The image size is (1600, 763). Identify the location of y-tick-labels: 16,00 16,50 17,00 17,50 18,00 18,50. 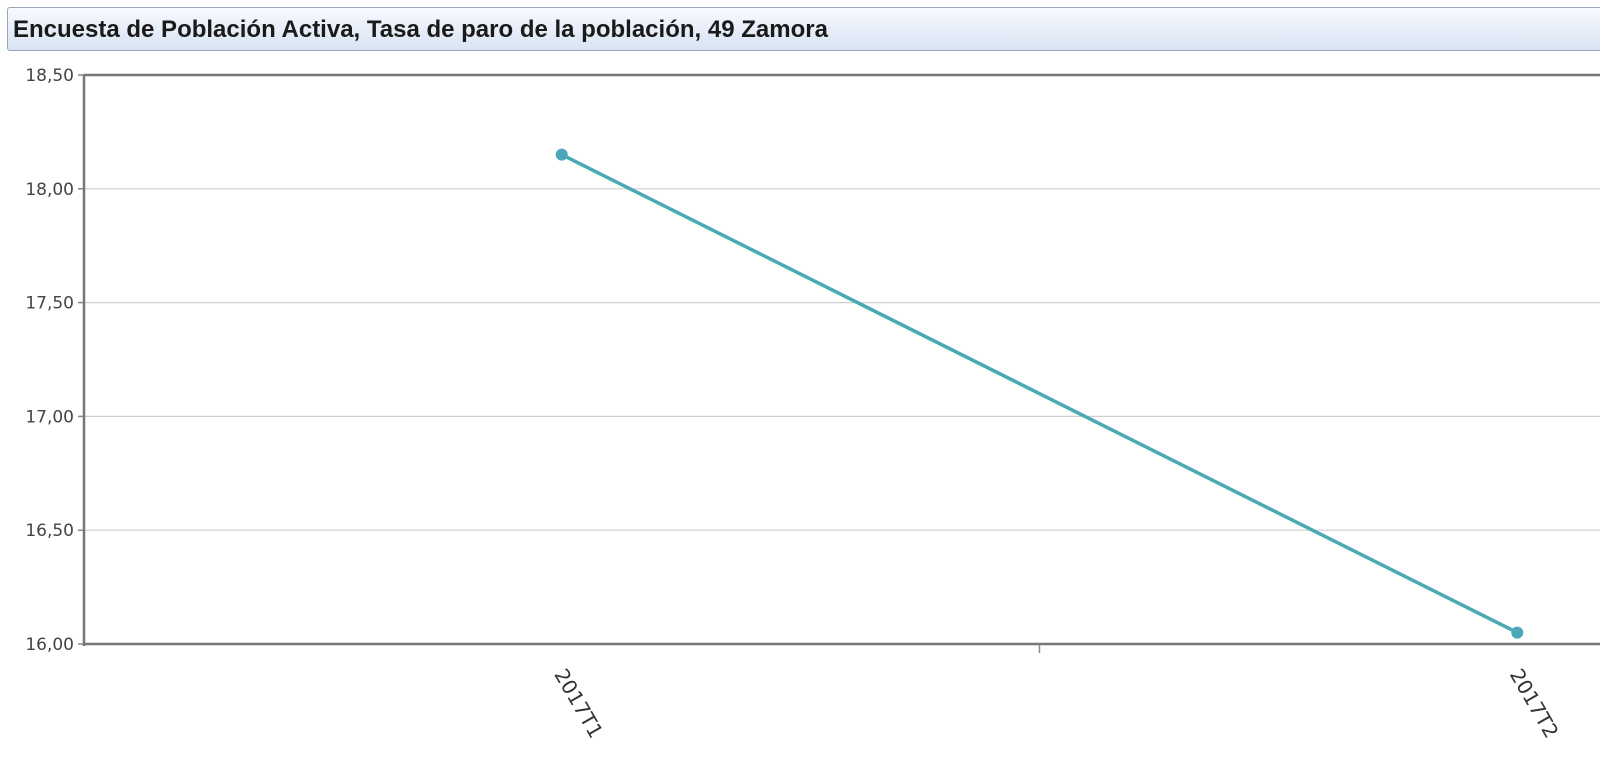
(49, 360).